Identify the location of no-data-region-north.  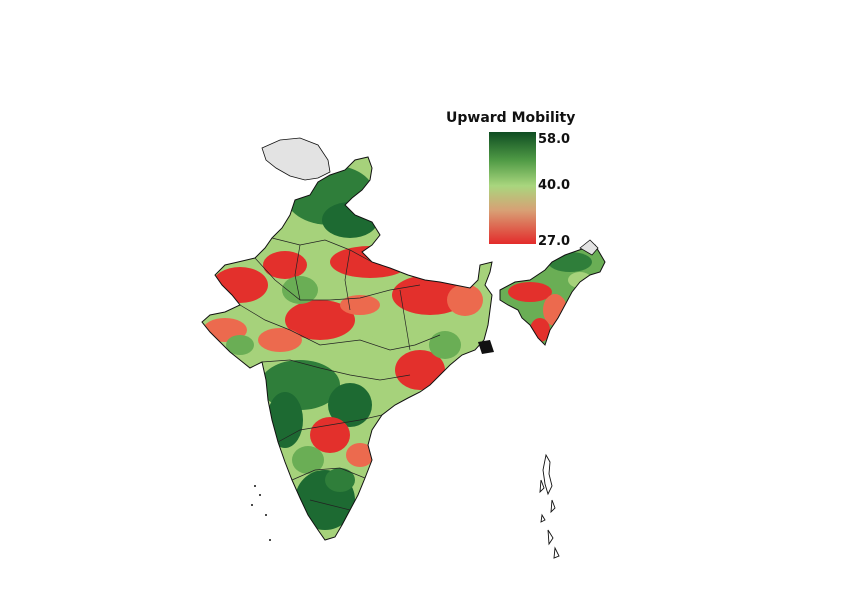
(296, 159).